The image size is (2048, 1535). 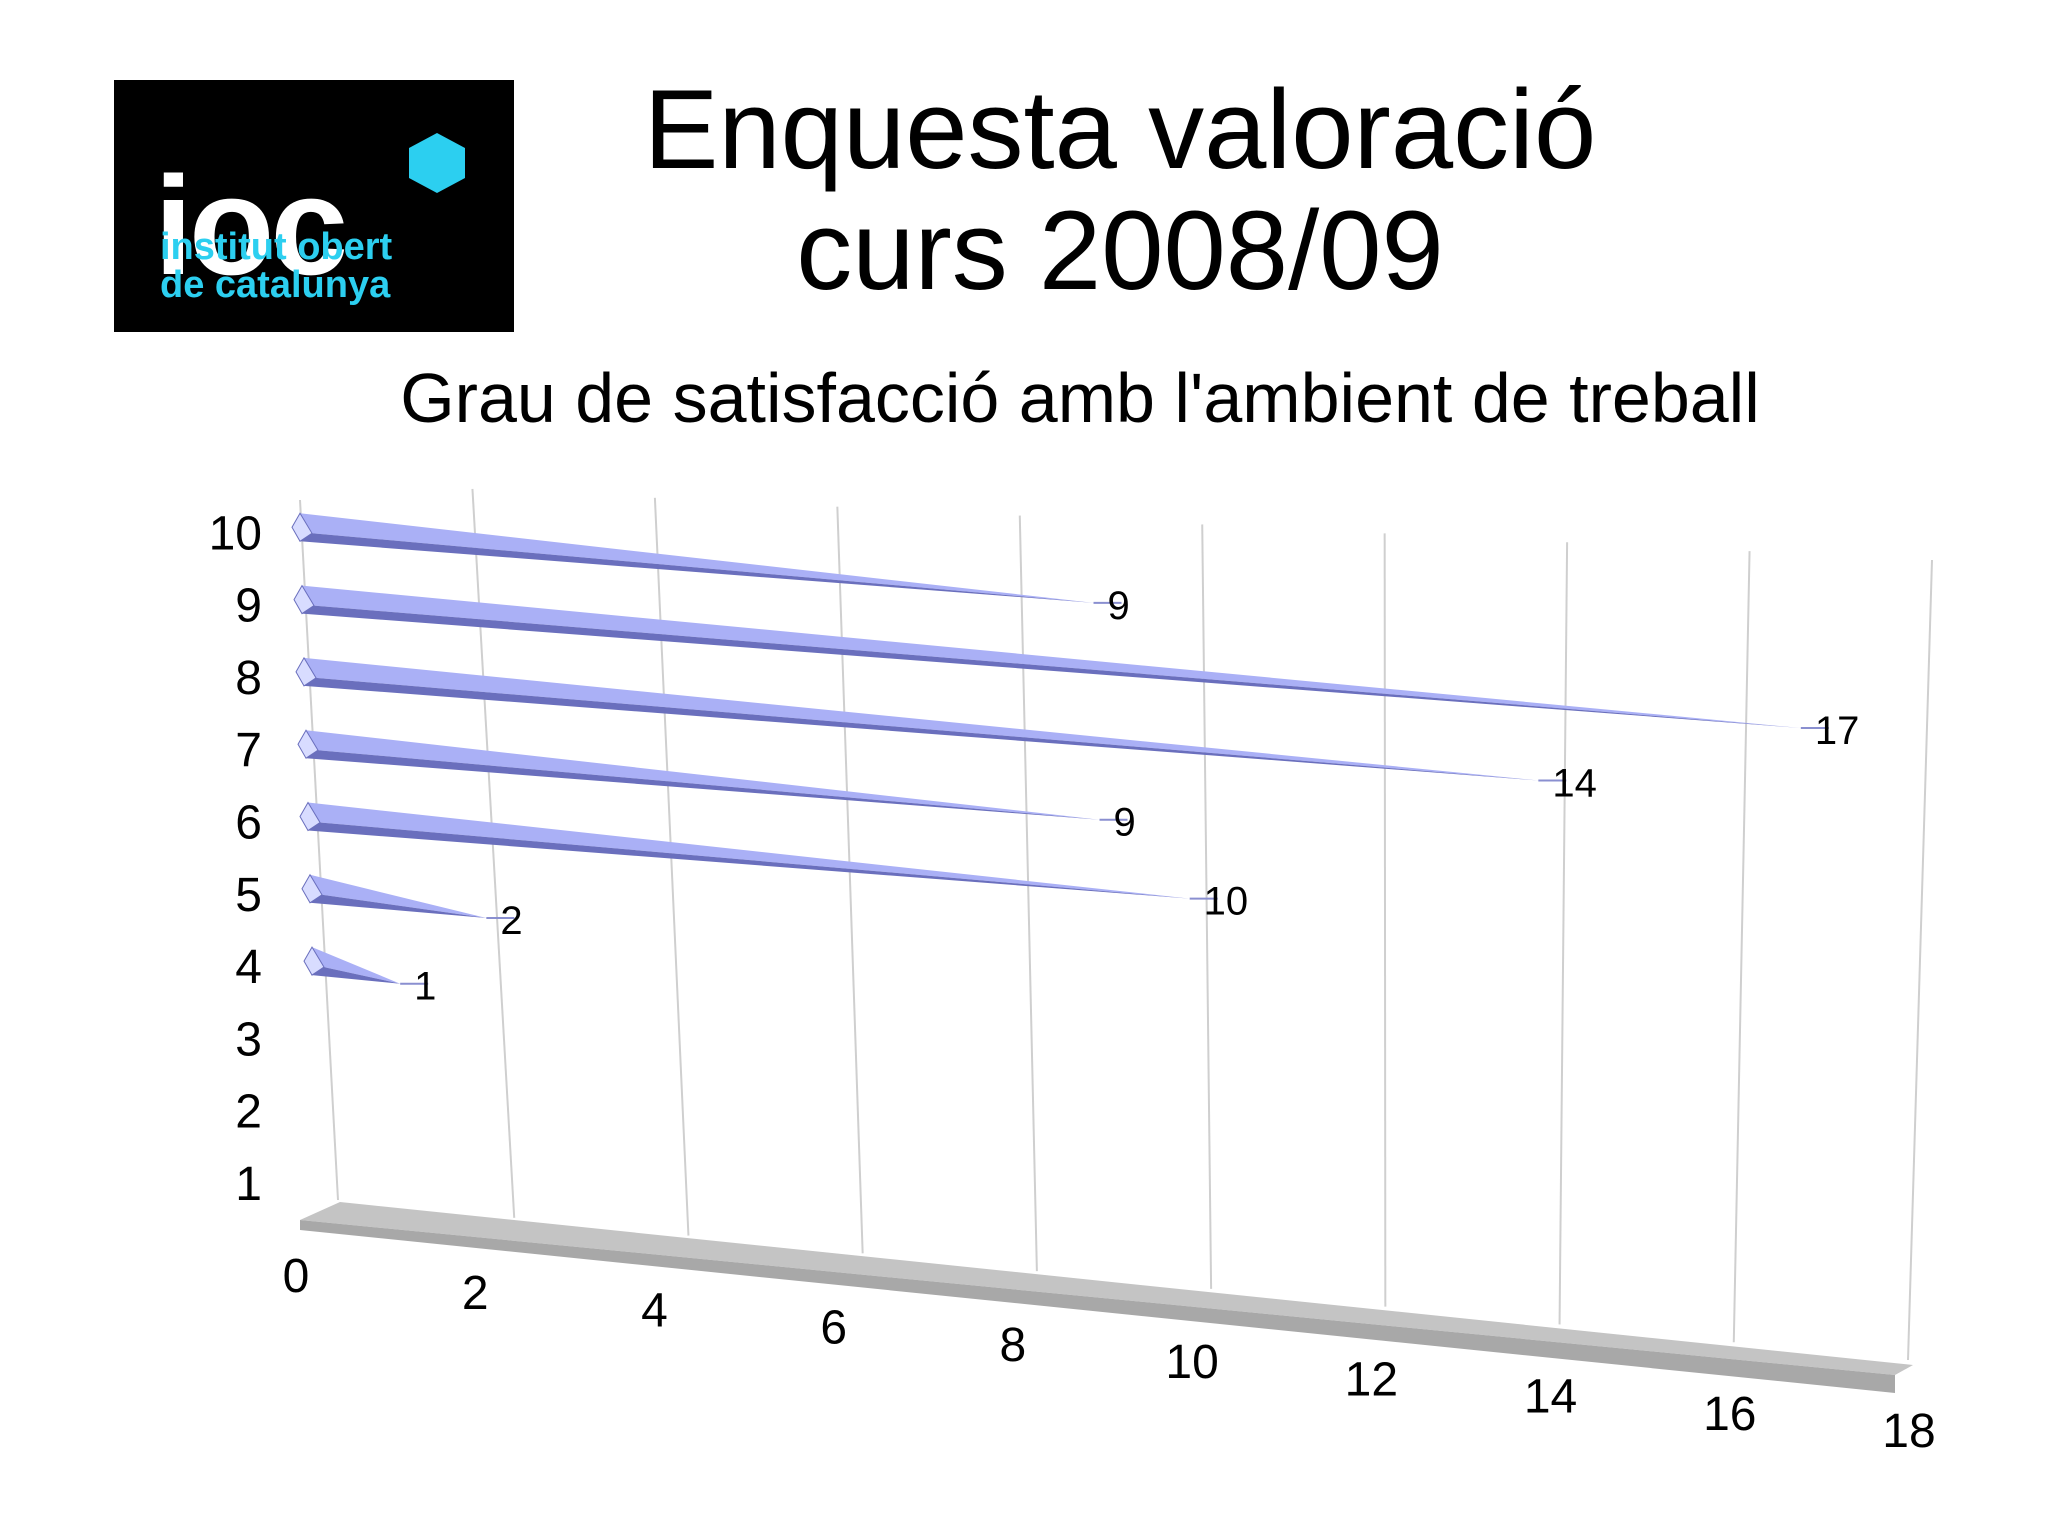 What do you see at coordinates (248, 750) in the screenshot?
I see `y-tick-label: 7` at bounding box center [248, 750].